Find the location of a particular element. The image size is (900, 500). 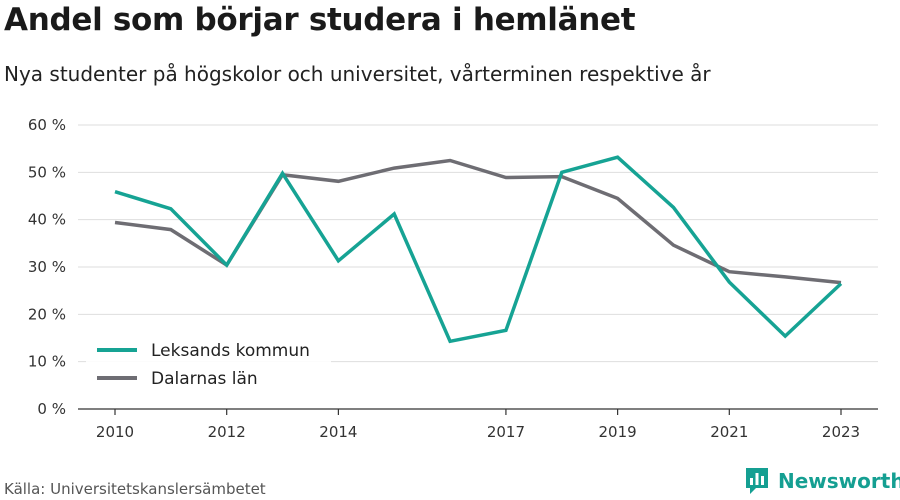

y-tick-label: 10 % is located at coordinates (47, 362).